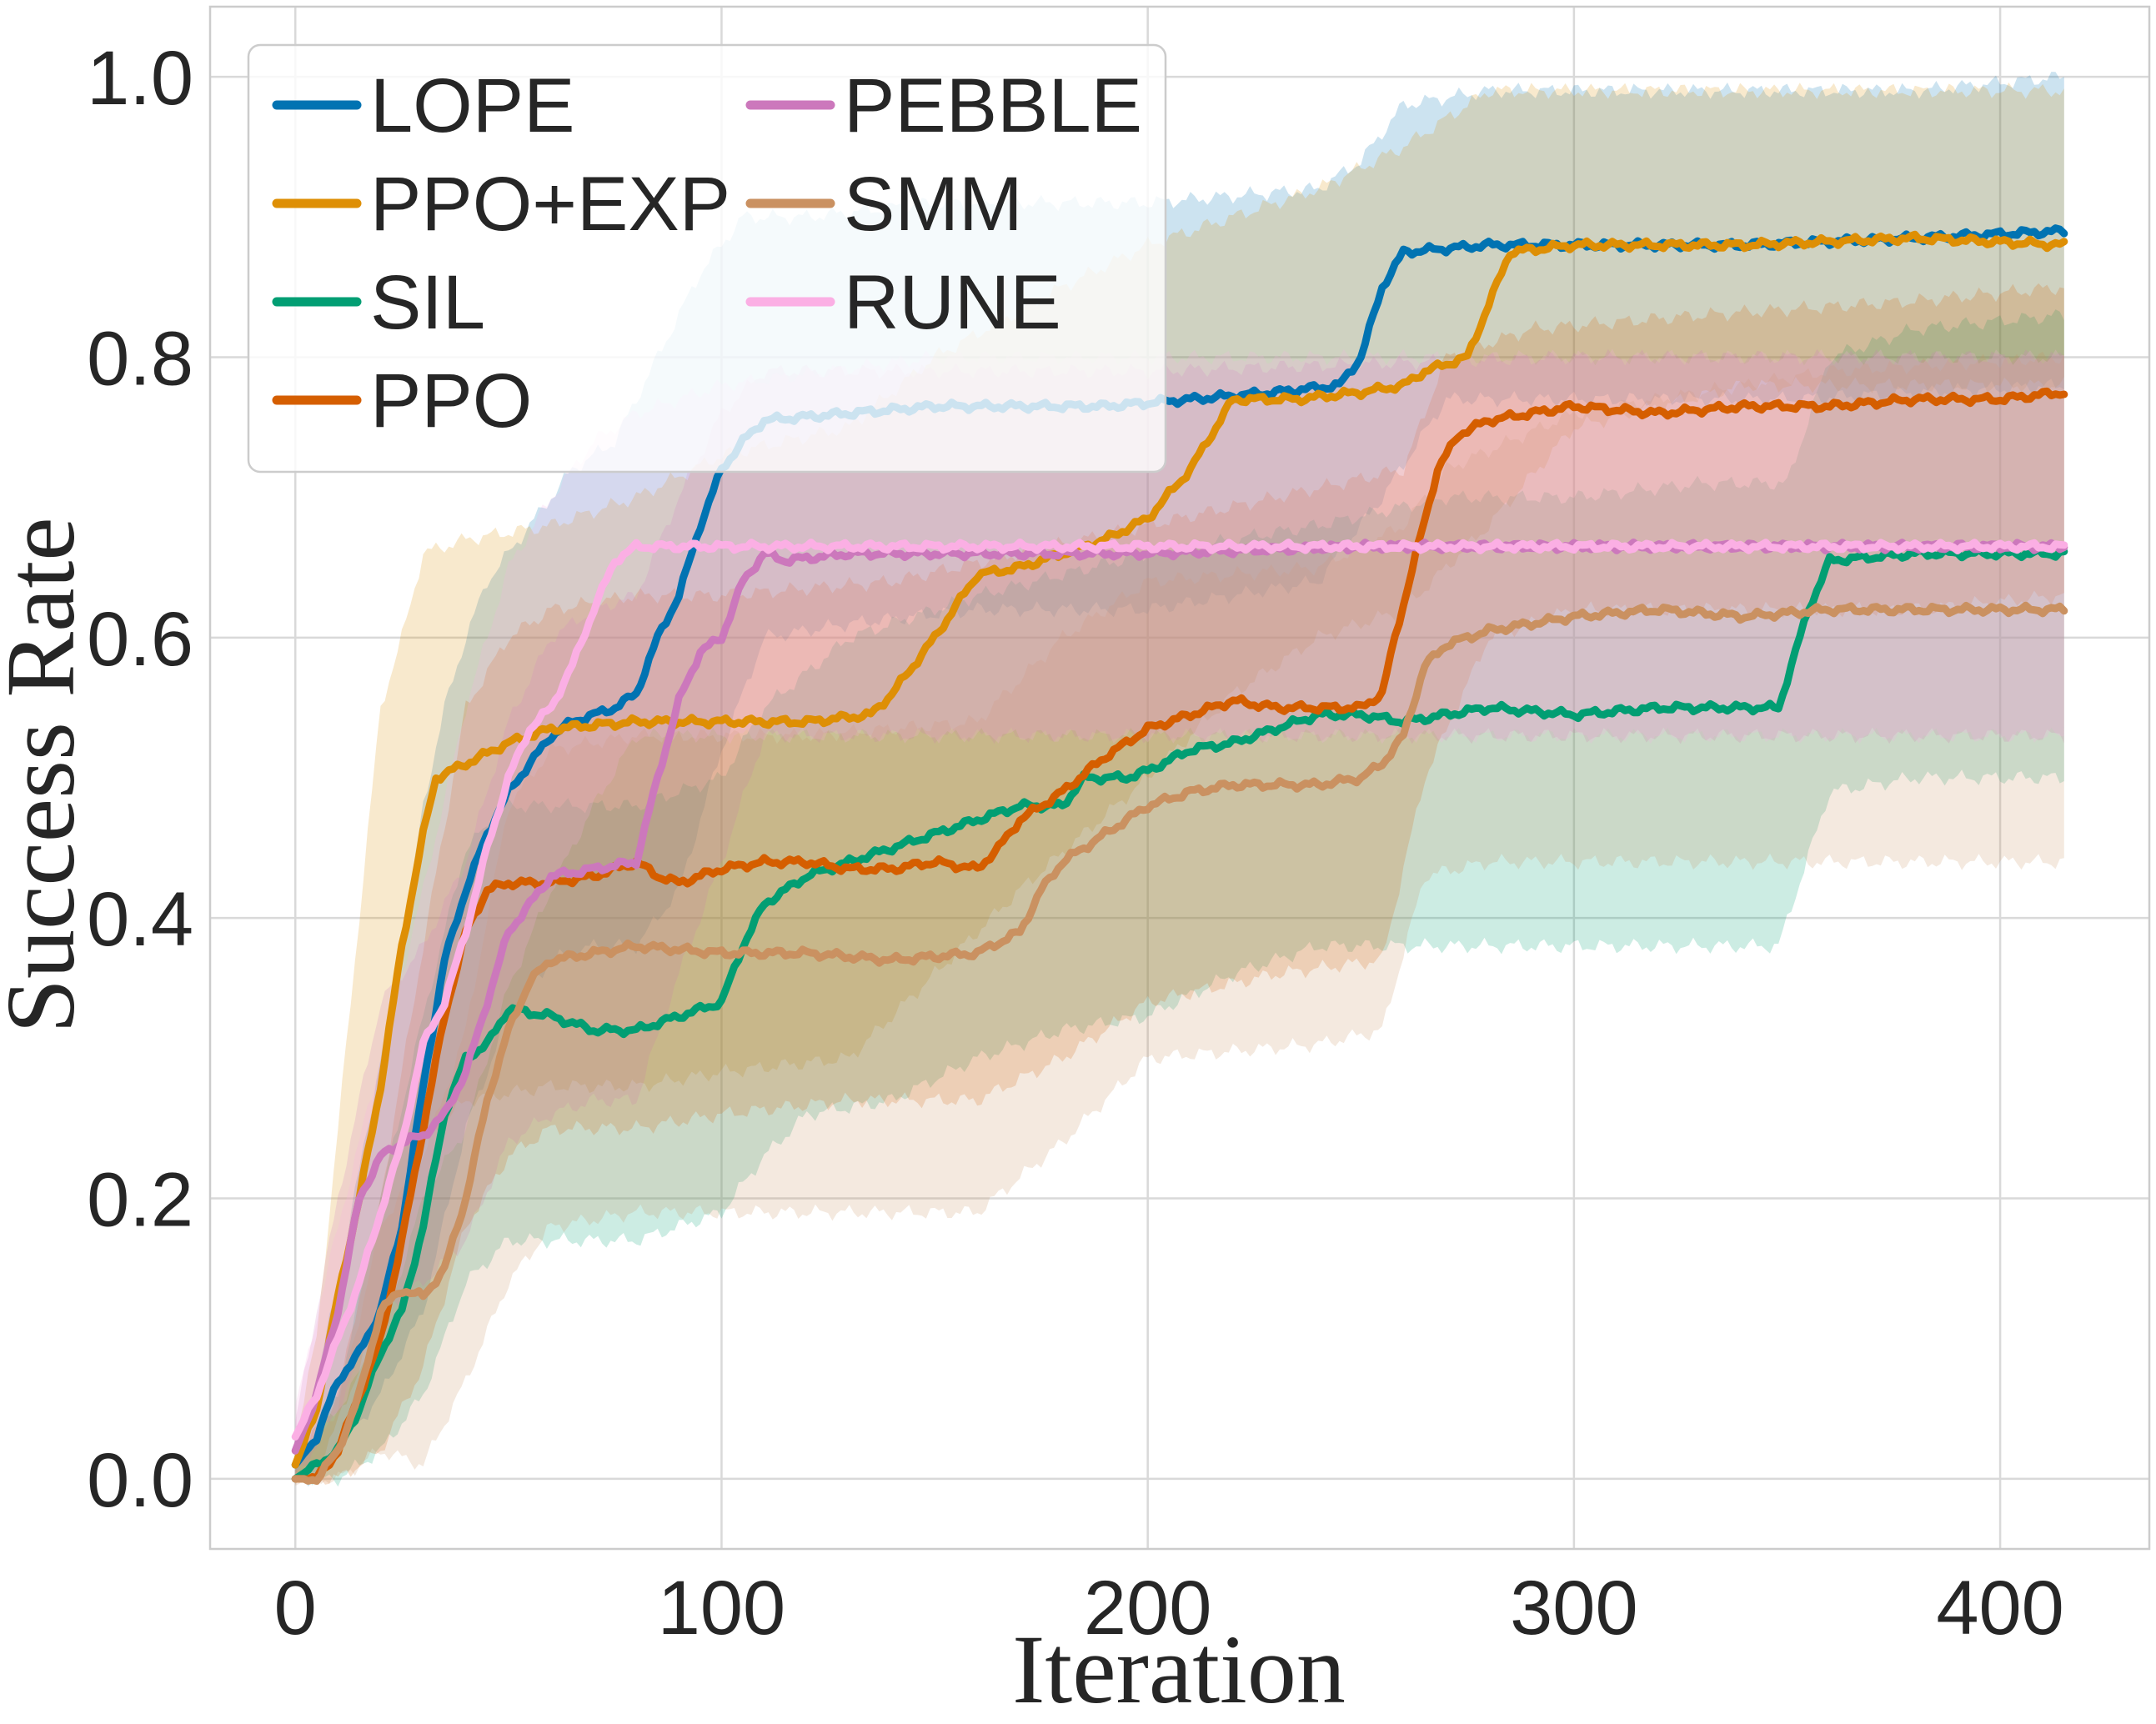  I want to click on y-tick-label: 0.6, so click(140, 639).